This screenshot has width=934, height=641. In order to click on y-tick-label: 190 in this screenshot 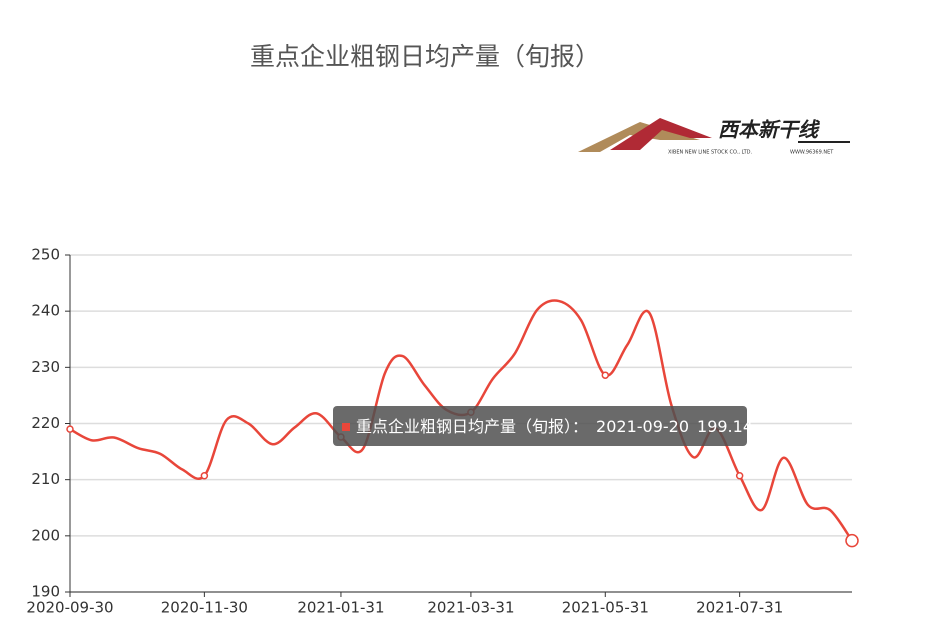, I will do `click(45, 592)`.